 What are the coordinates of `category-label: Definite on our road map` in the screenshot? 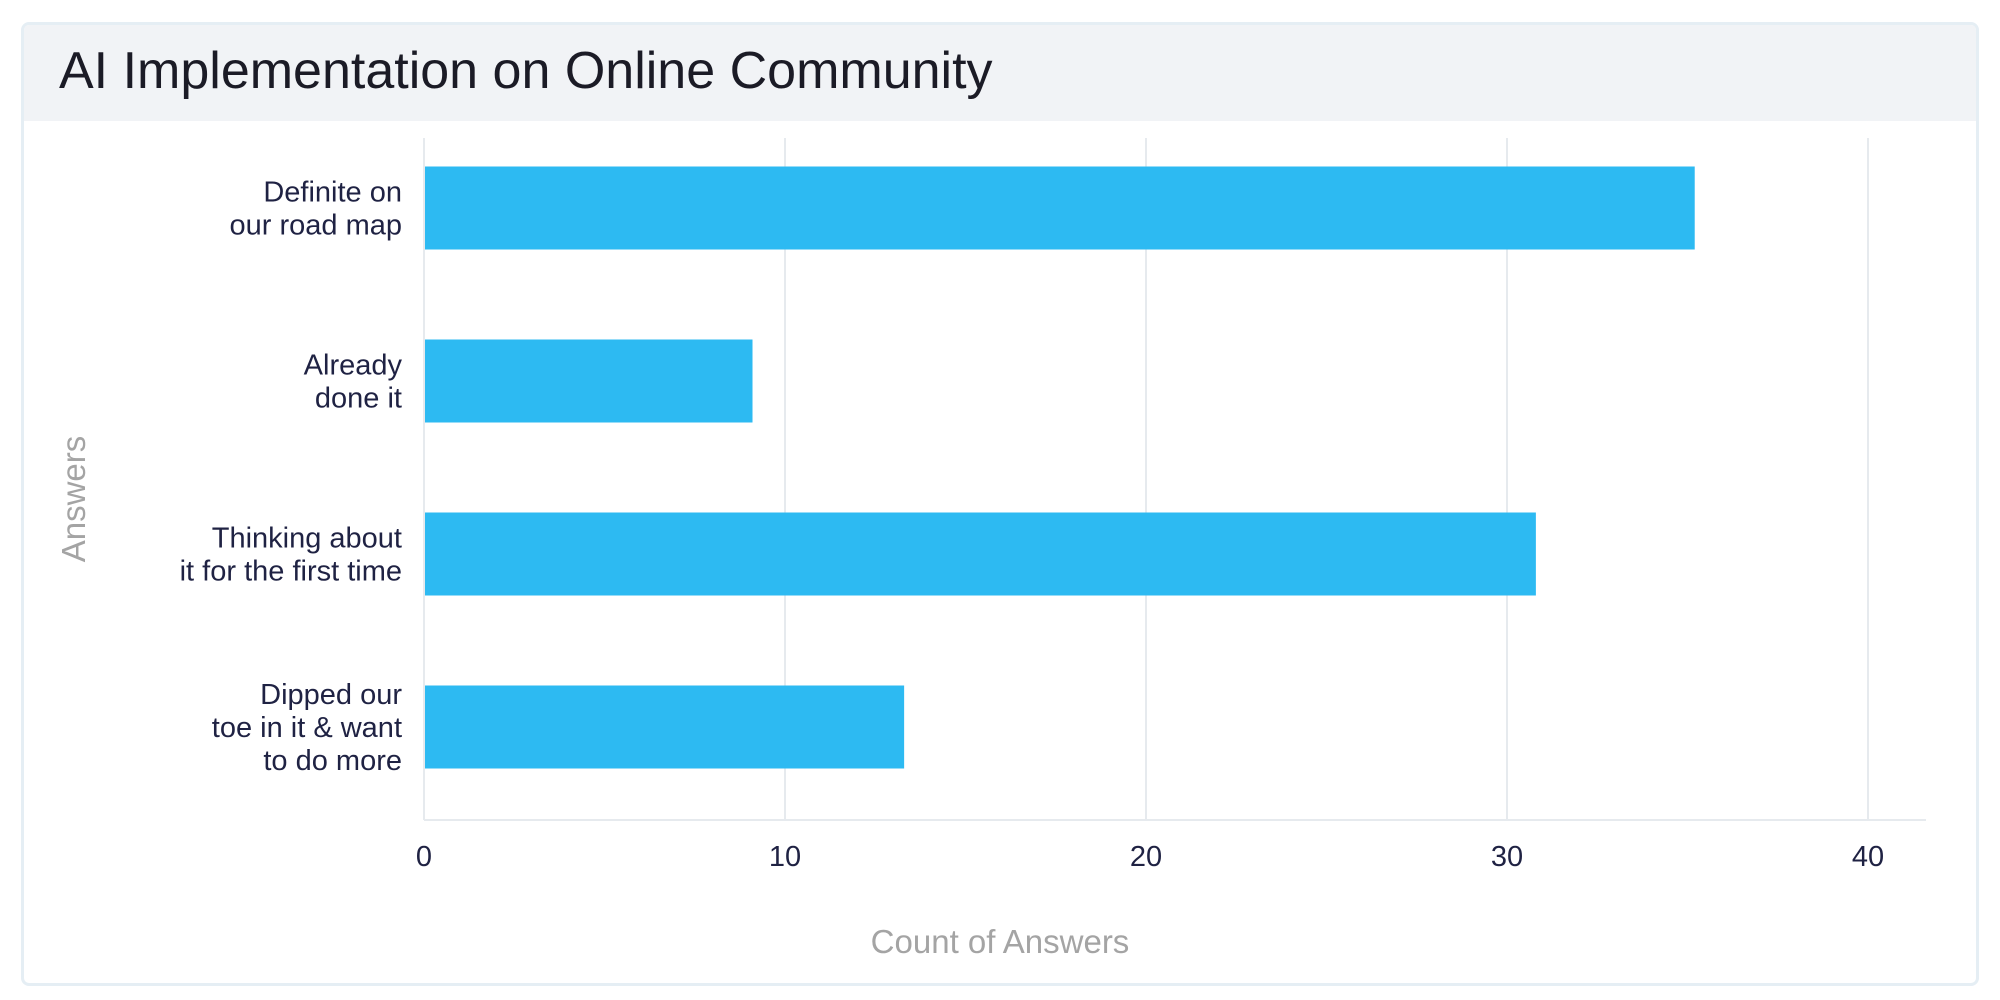 It's located at (316, 209).